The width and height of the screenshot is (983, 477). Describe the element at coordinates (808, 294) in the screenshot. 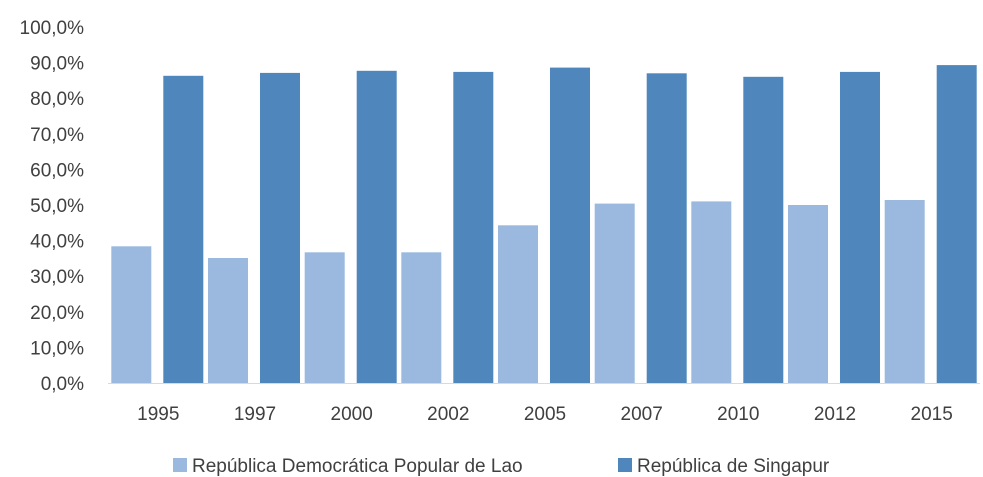

I see `bar-lao-2012` at that location.